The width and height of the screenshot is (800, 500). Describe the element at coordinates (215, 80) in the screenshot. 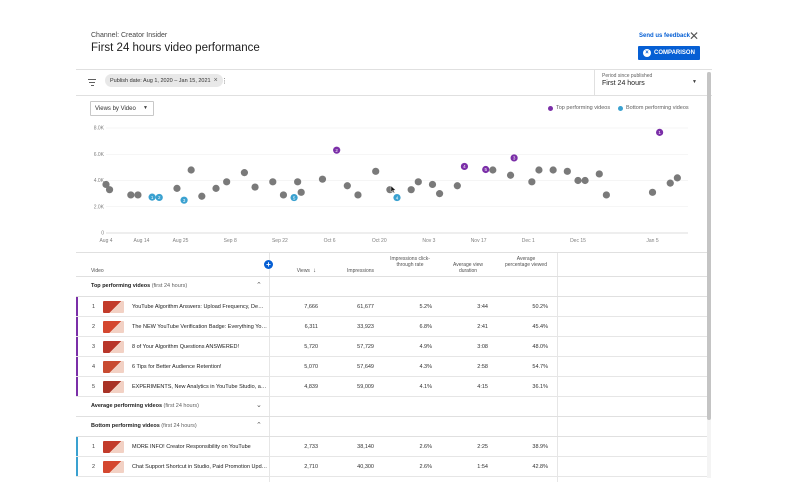

I see `chip-close-icon: ×` at that location.